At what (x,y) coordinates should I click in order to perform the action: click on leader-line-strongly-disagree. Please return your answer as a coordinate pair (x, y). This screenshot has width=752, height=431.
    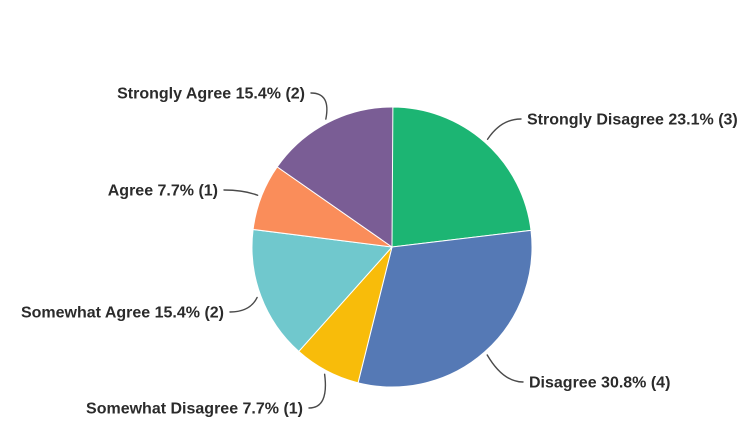
    Looking at the image, I should click on (504, 129).